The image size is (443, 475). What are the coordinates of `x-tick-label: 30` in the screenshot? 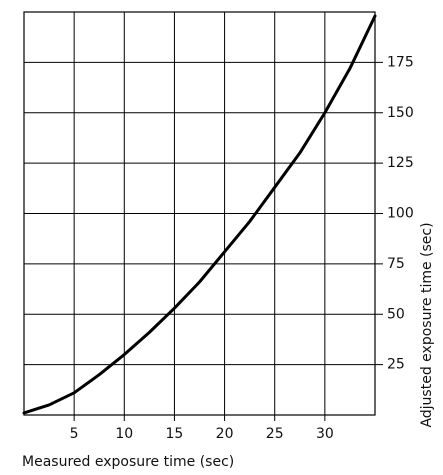 It's located at (325, 434).